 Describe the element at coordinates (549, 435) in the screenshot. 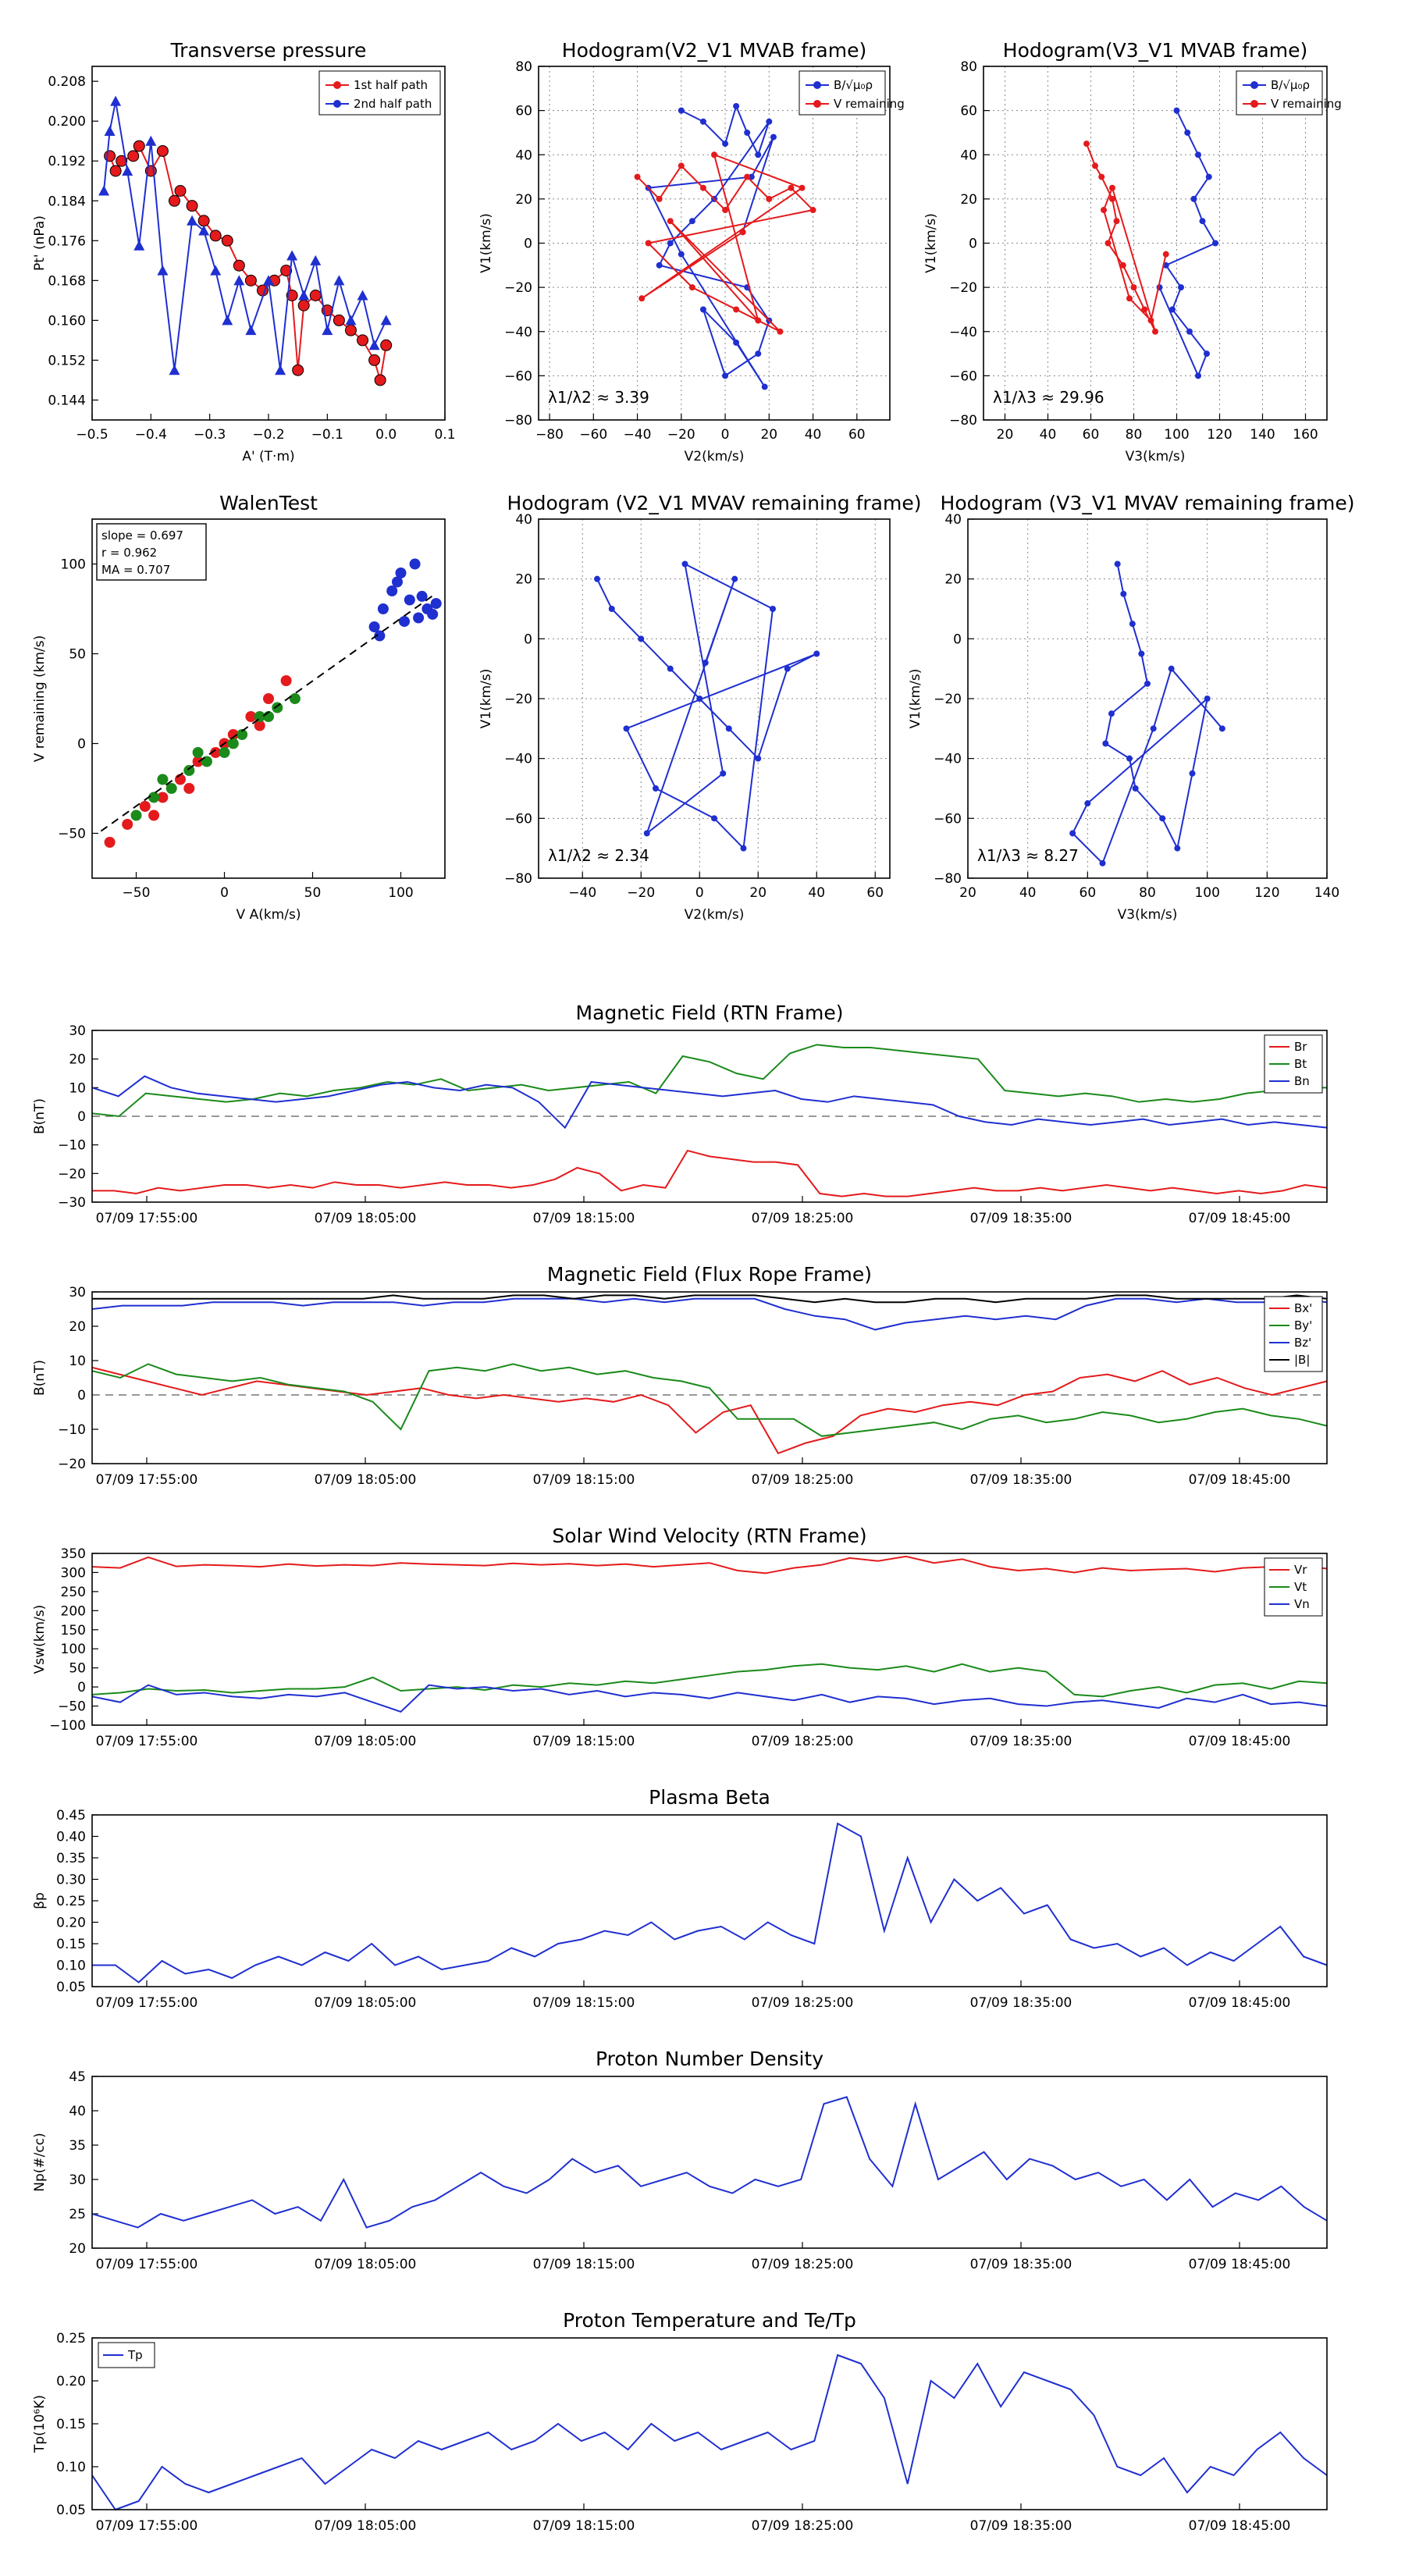

I see `x-tick-label: −80` at that location.